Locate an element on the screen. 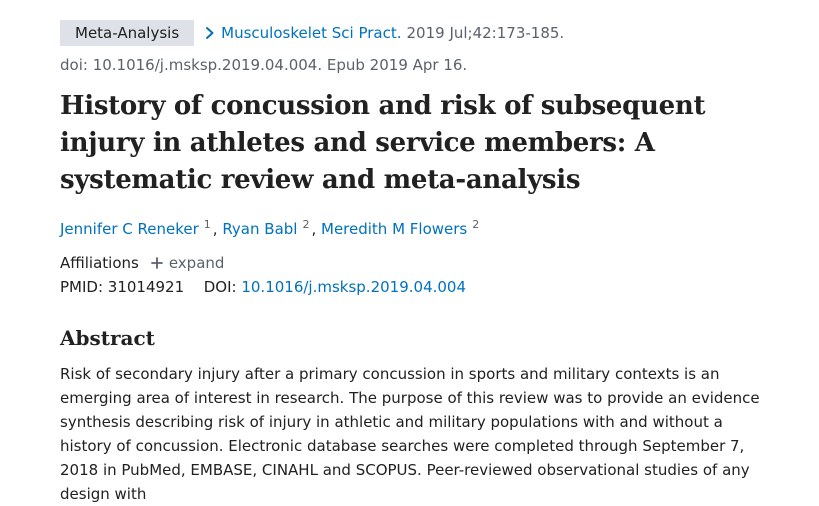 The image size is (819, 506). author-link: Jennifer C Reneker is located at coordinates (129, 229).